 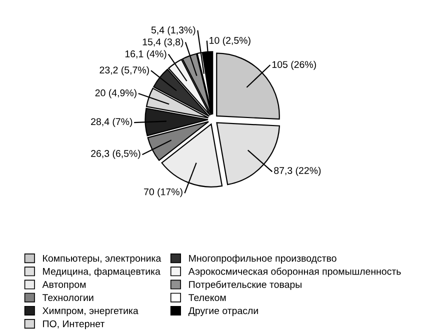 What do you see at coordinates (68, 298) in the screenshot?
I see `legend-label: Технологии` at bounding box center [68, 298].